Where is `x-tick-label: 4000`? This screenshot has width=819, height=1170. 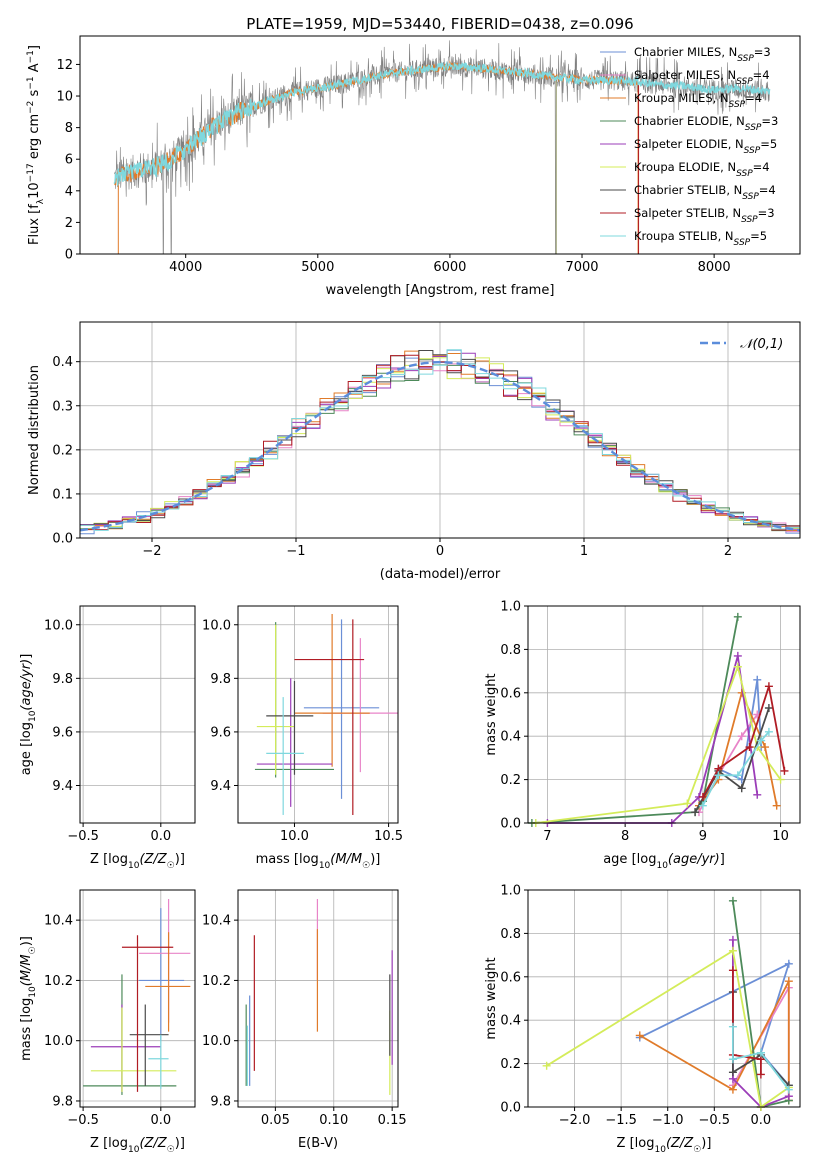 x-tick-label: 4000 is located at coordinates (185, 267).